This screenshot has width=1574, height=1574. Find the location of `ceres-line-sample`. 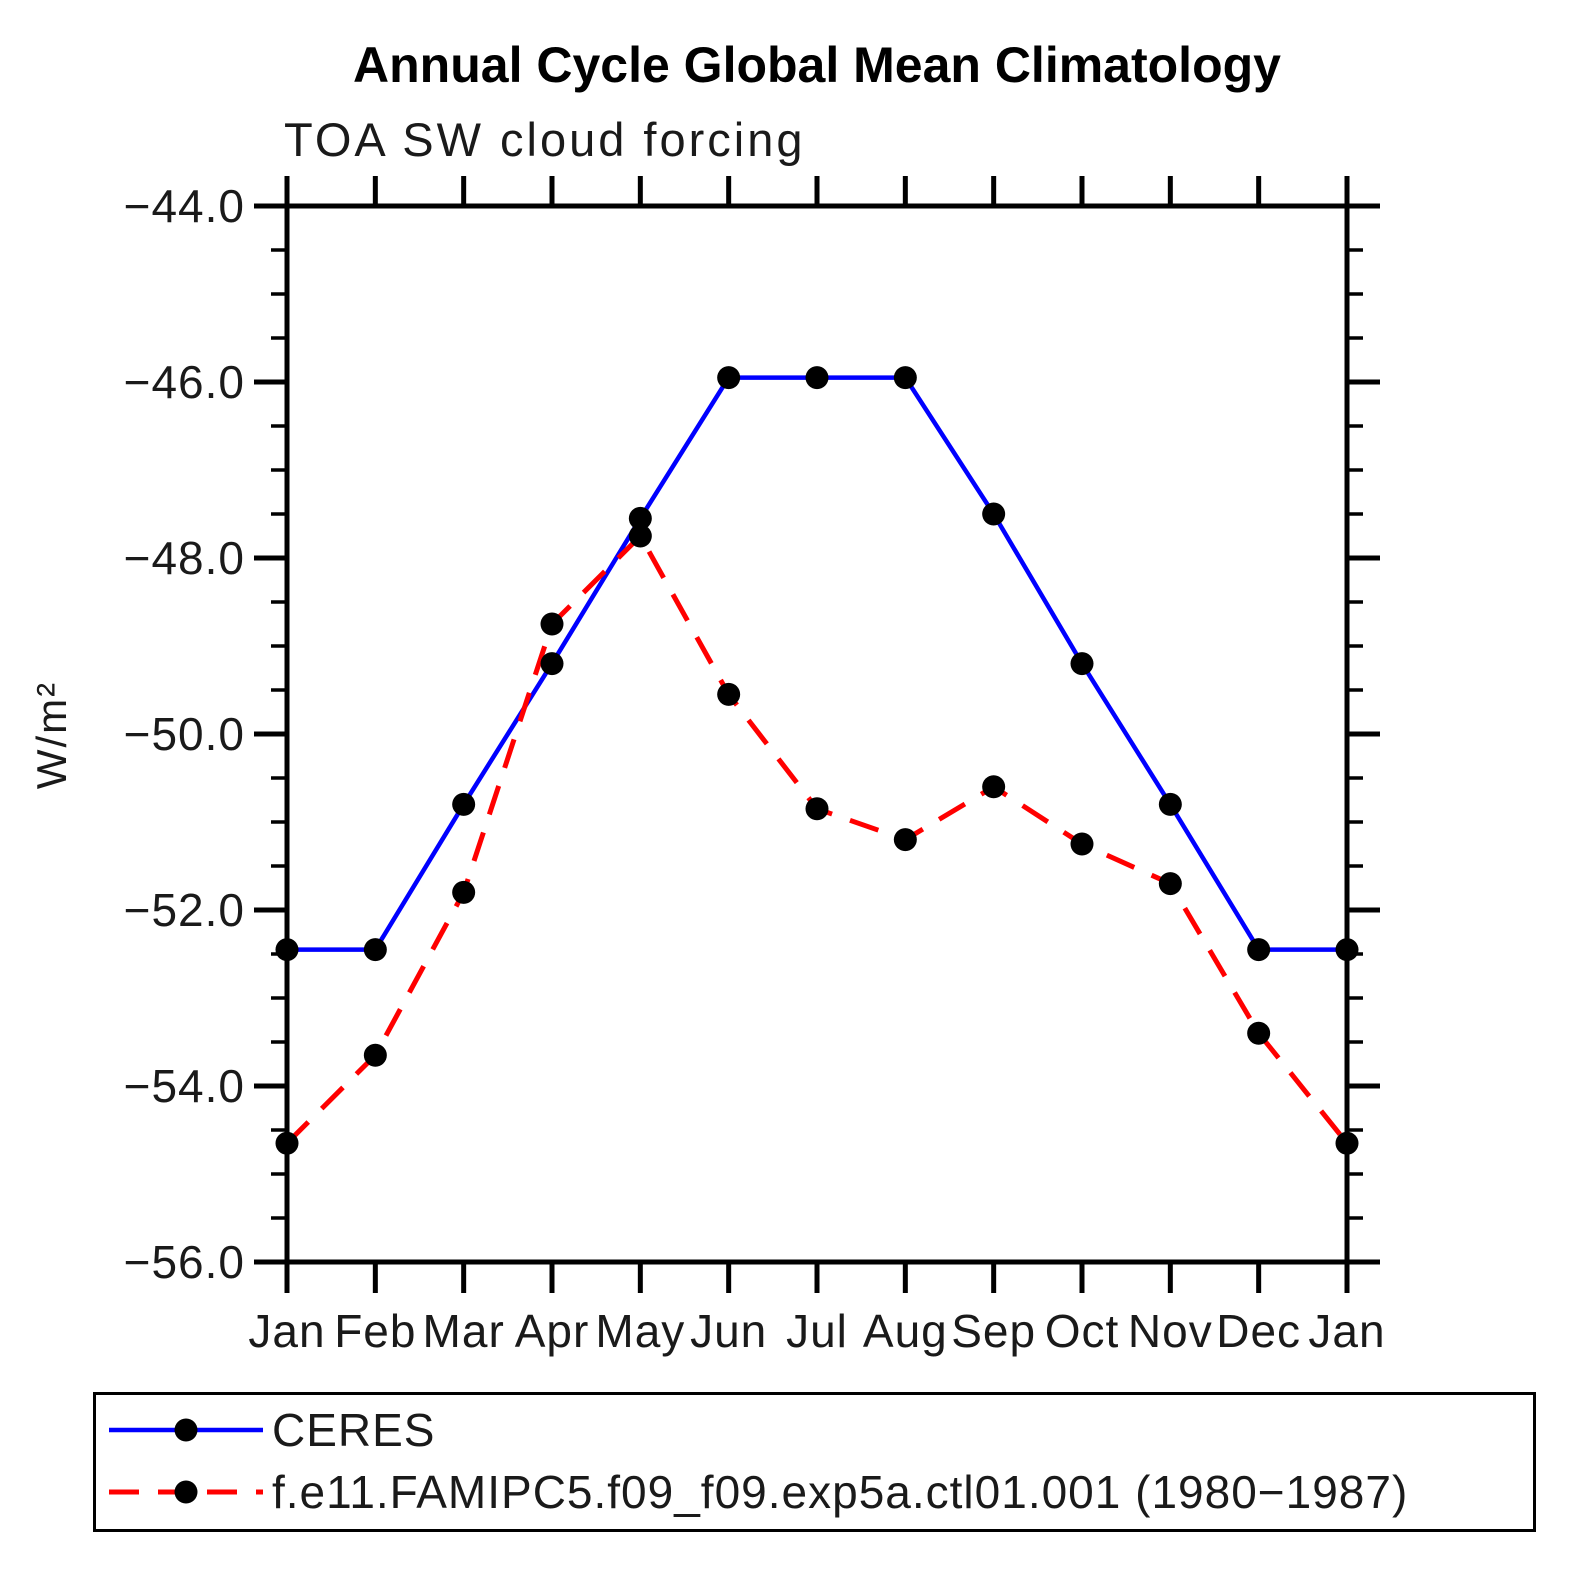

ceres-line-sample is located at coordinates (186, 1430).